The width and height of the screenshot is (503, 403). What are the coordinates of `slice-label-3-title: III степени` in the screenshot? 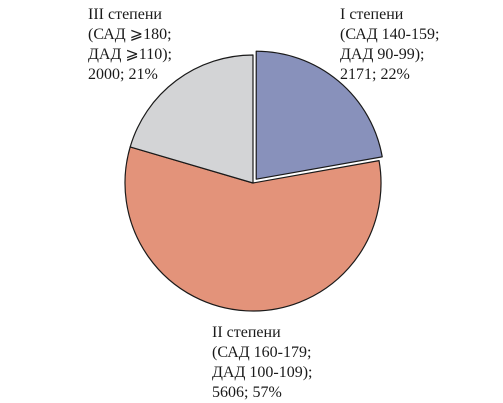 It's located at (125, 14).